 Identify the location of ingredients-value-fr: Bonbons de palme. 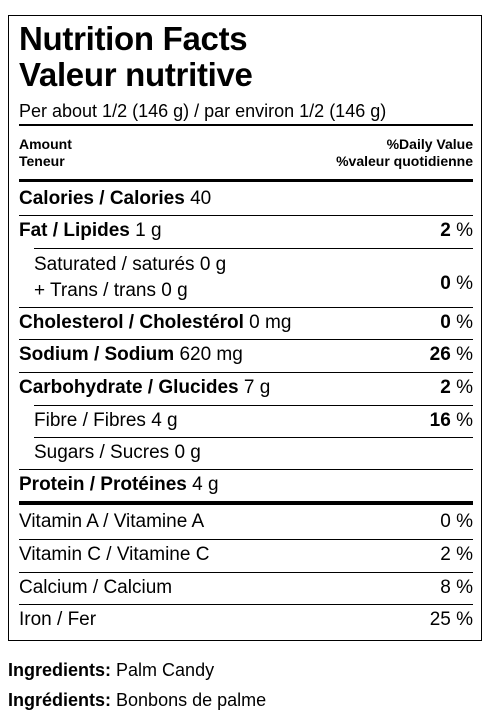
(191, 700).